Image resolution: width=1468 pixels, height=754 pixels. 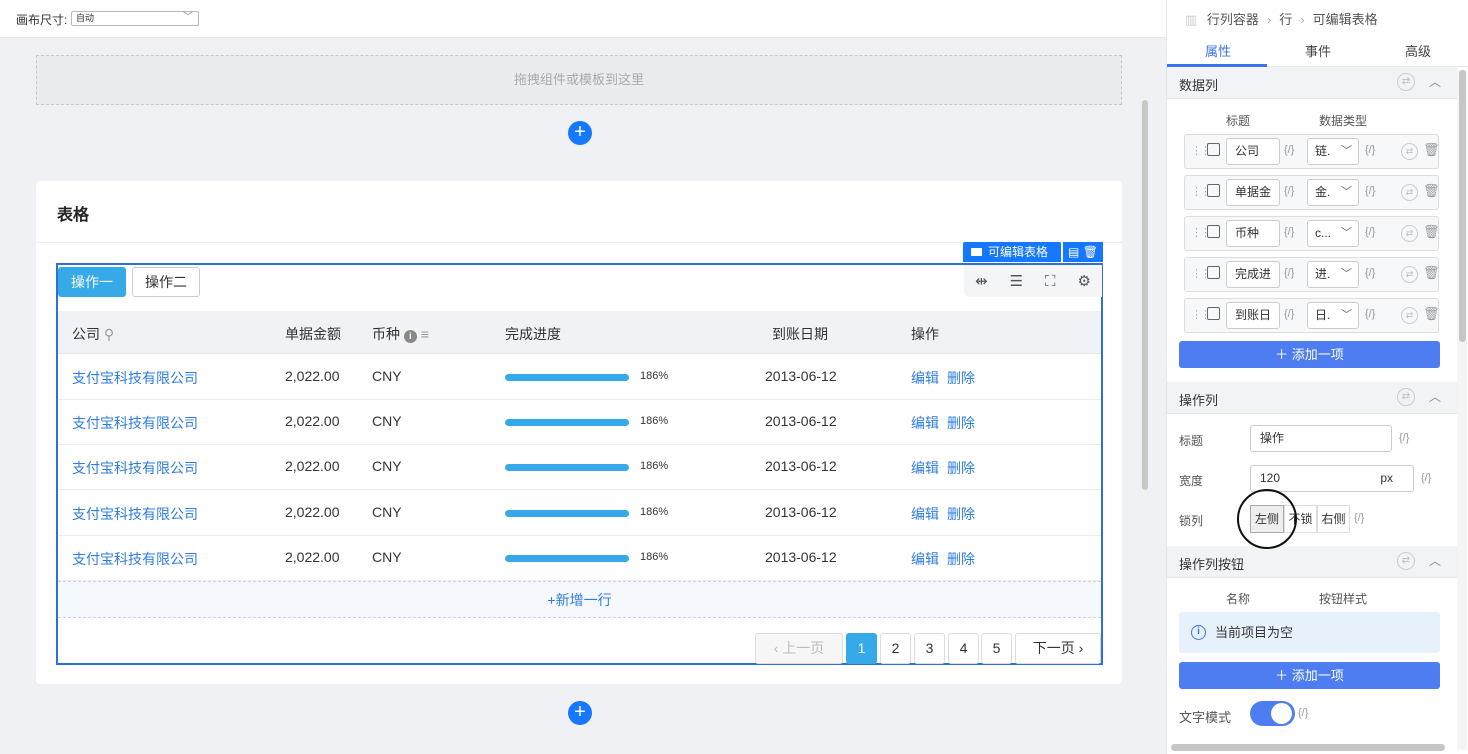 I want to click on tab-properties: 属性, so click(x=1218, y=51).